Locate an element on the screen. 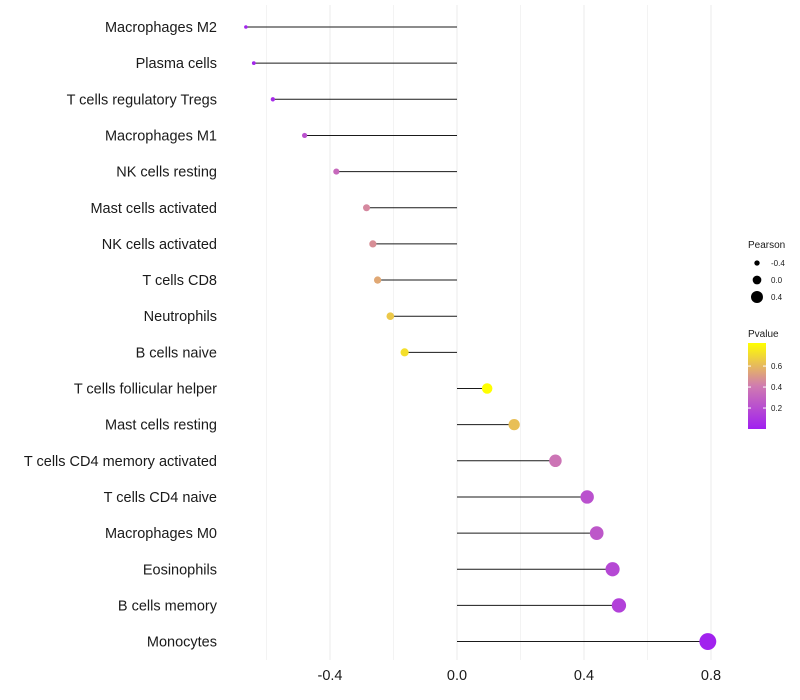 This screenshot has height=700, width=800. legend: Pearson -0.4 0.0 0.4 Pvalue 0.6 0.4 0.2 is located at coordinates (766, 334).